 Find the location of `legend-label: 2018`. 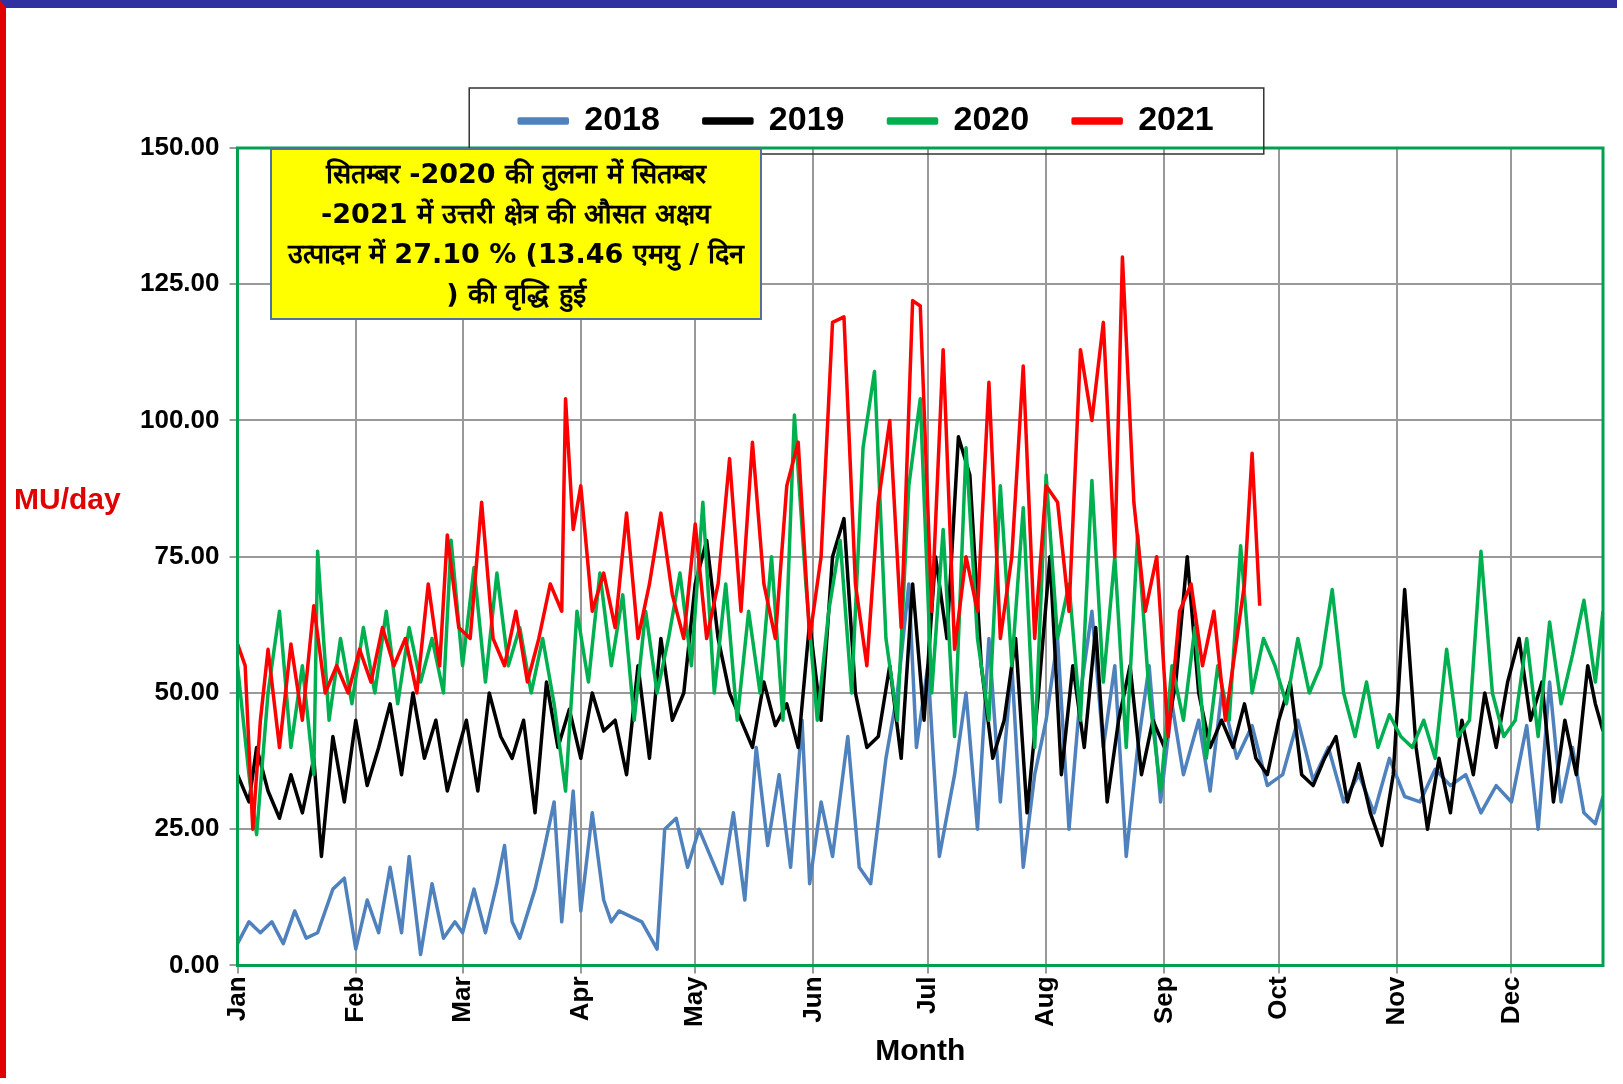

legend-label: 2018 is located at coordinates (622, 118).